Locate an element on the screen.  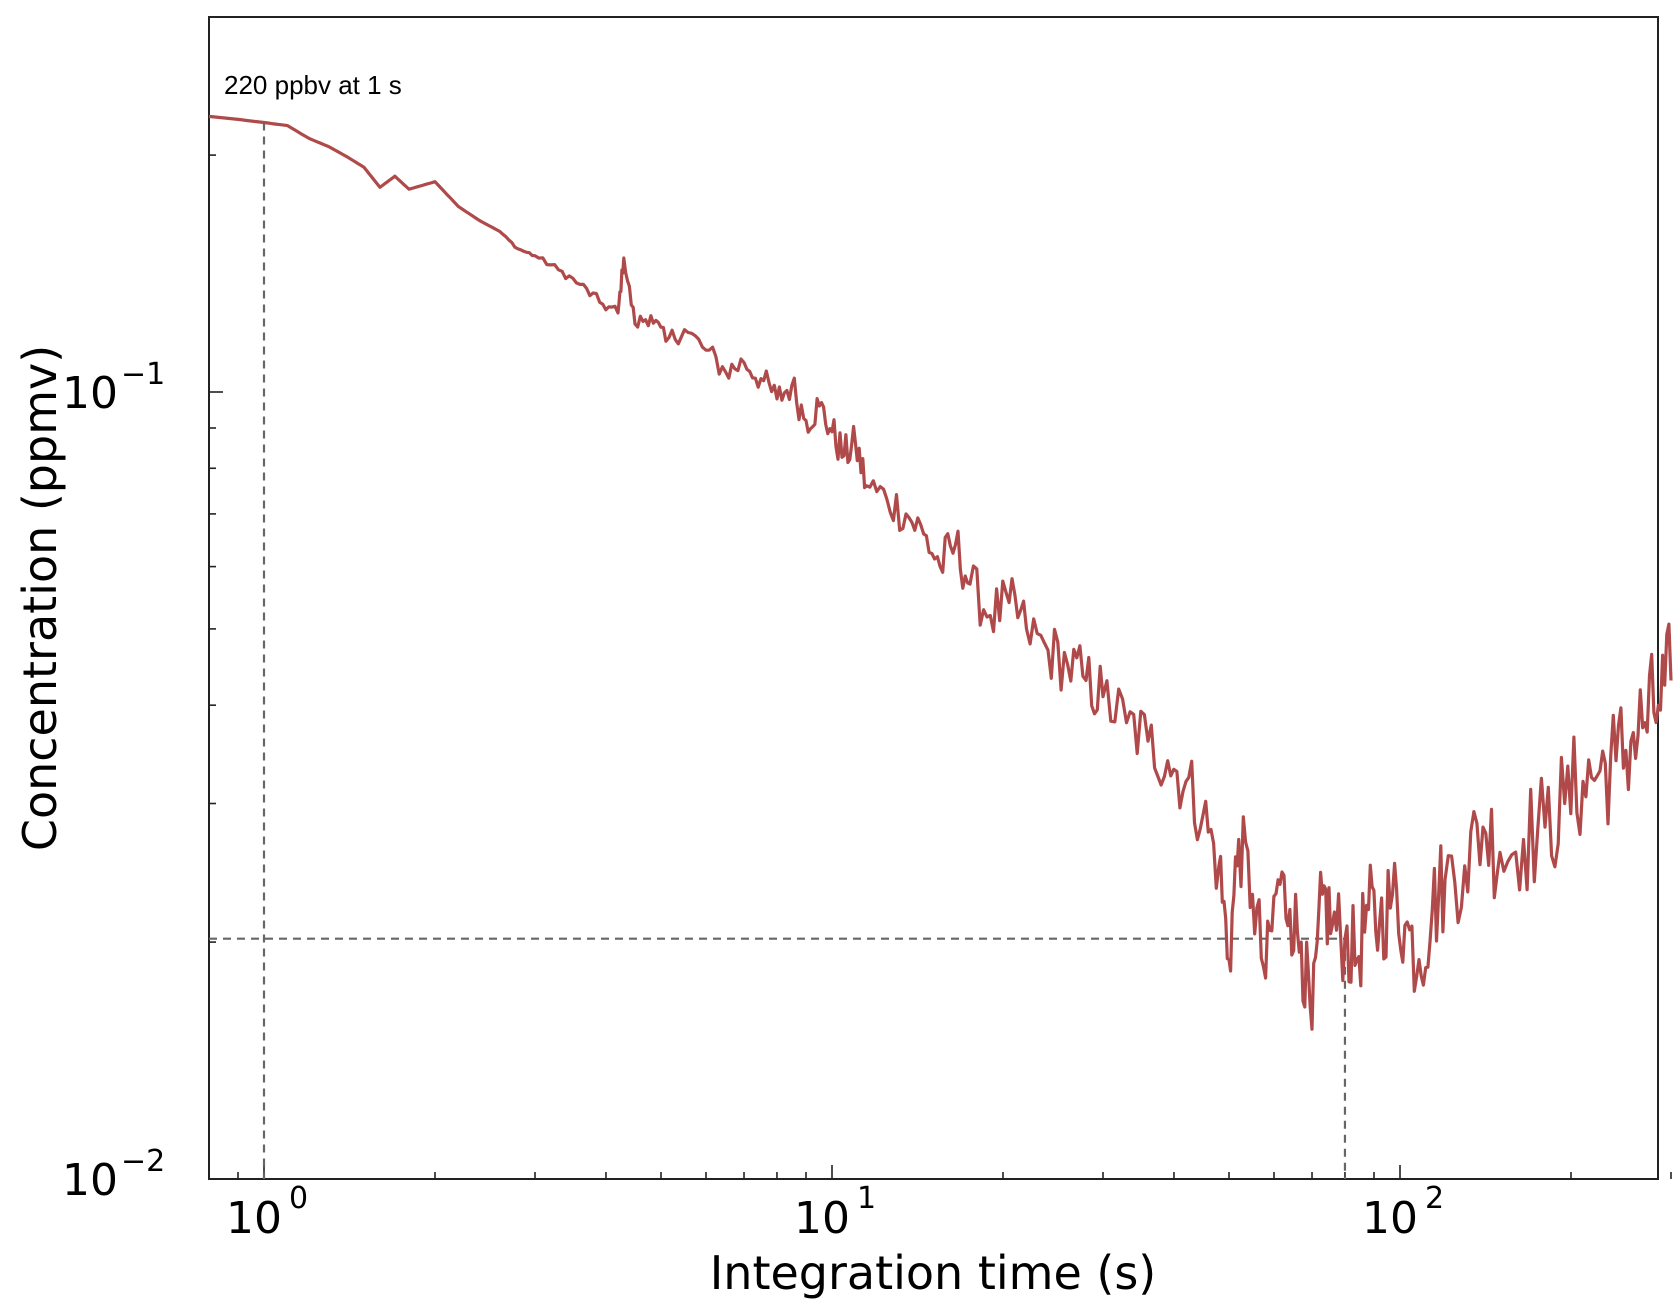
y-tick-exponent: −1 is located at coordinates (143, 374).